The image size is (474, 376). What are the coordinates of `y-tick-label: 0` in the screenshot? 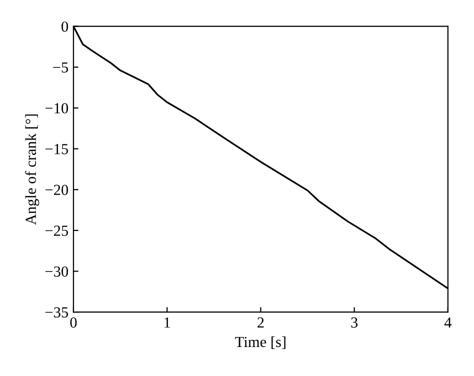 It's located at (65, 26).